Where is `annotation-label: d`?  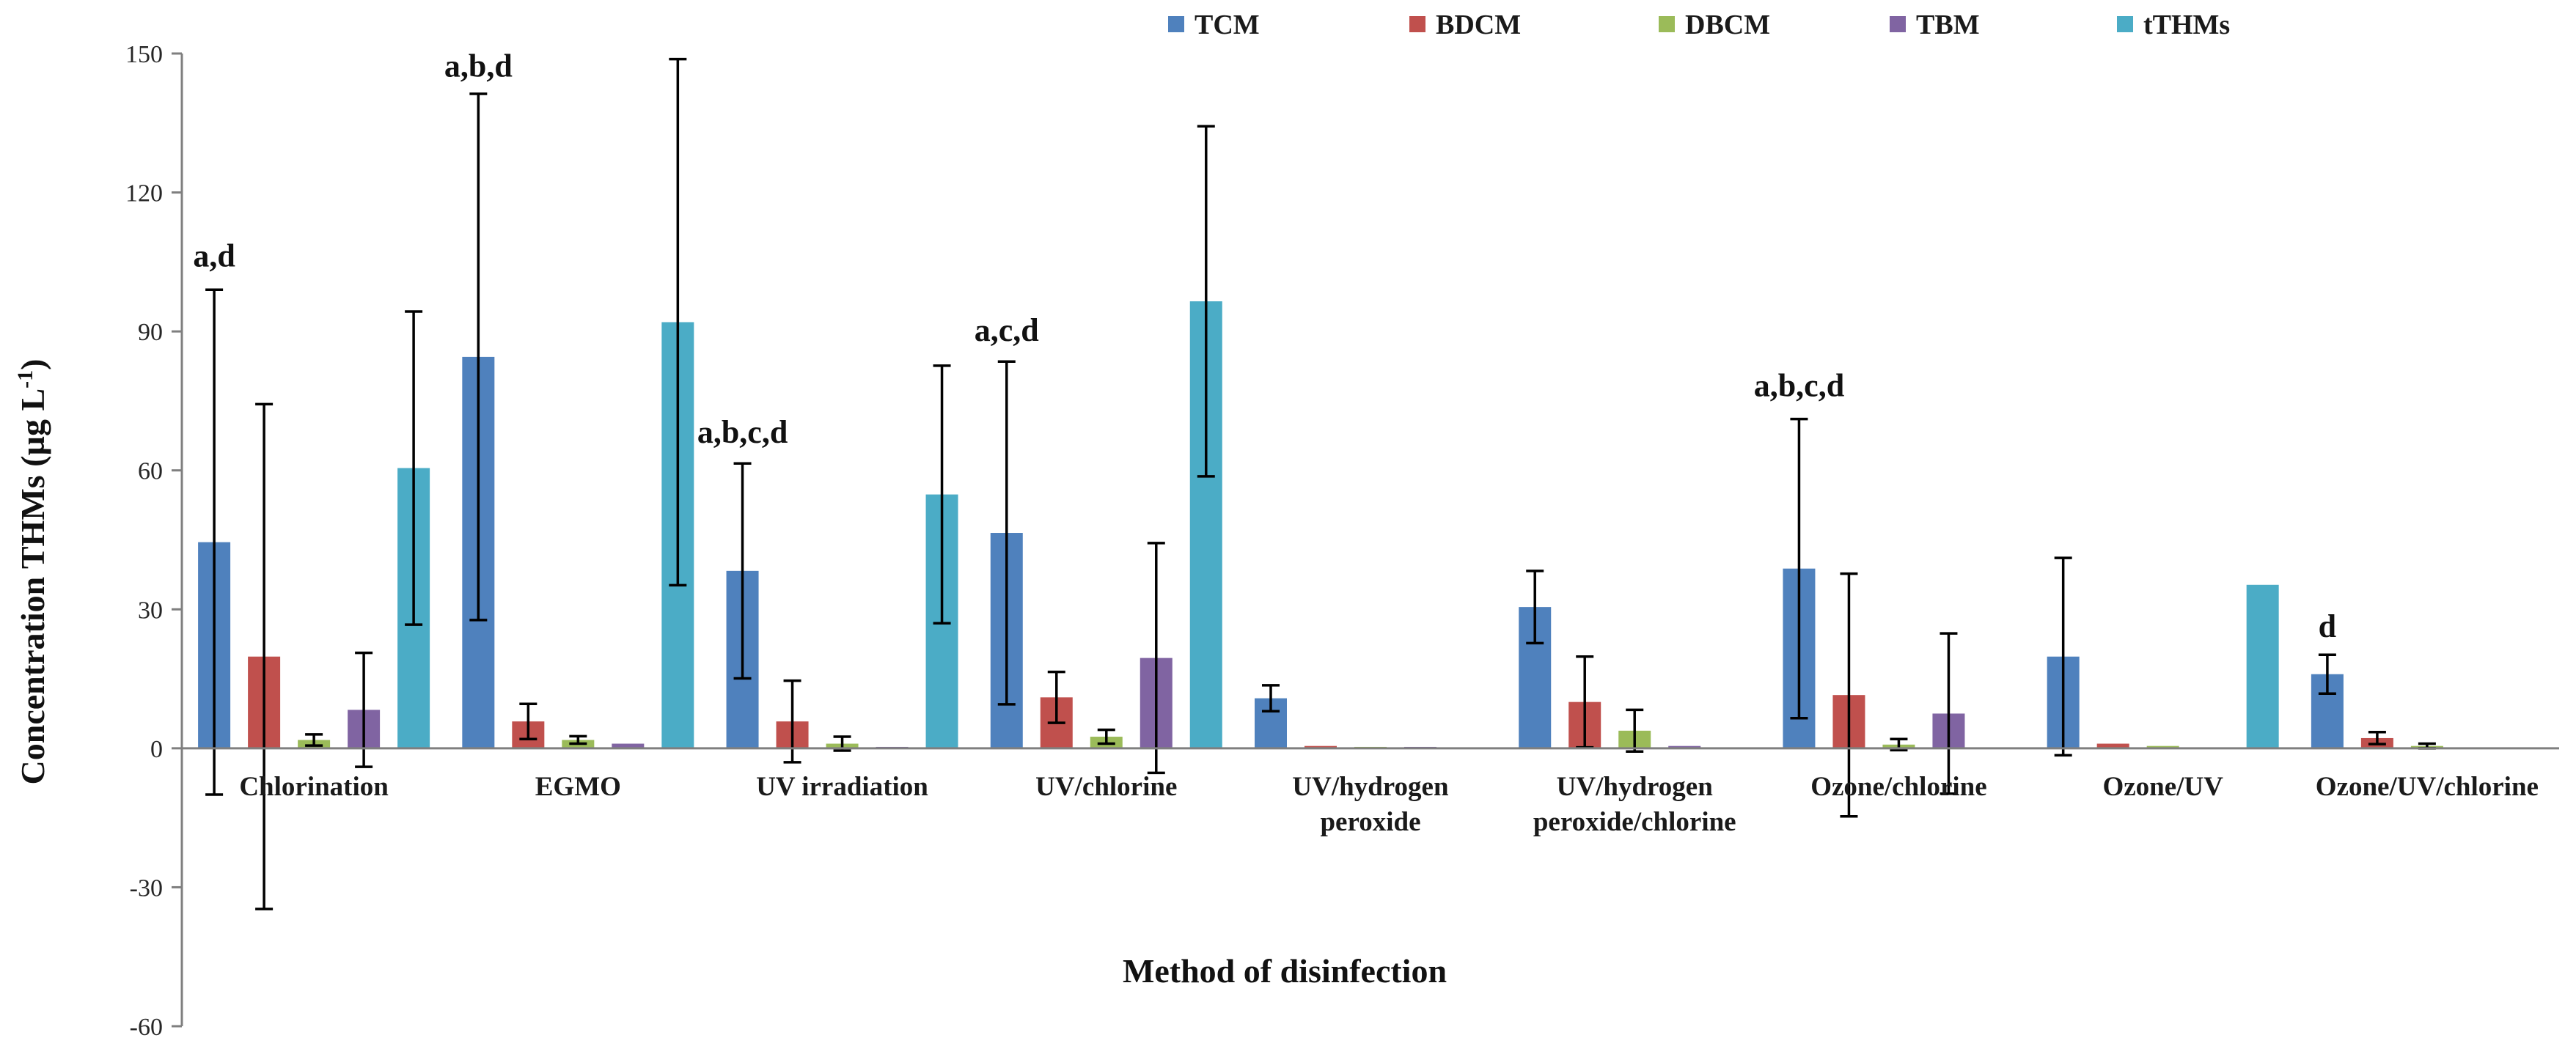 annotation-label: d is located at coordinates (2328, 626).